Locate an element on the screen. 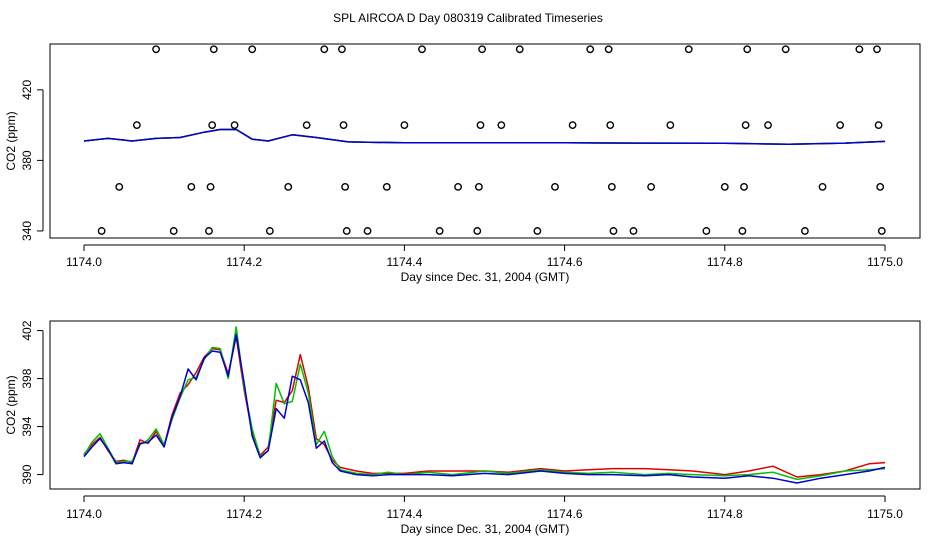 This screenshot has height=540, width=936. bottom-y-axis: 390 394 398 402 is located at coordinates (32, 402).